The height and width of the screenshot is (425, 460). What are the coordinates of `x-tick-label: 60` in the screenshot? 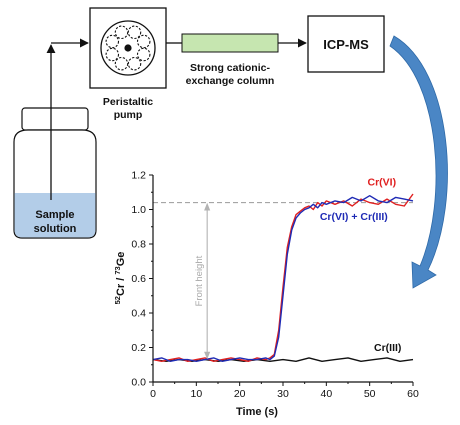 It's located at (413, 394).